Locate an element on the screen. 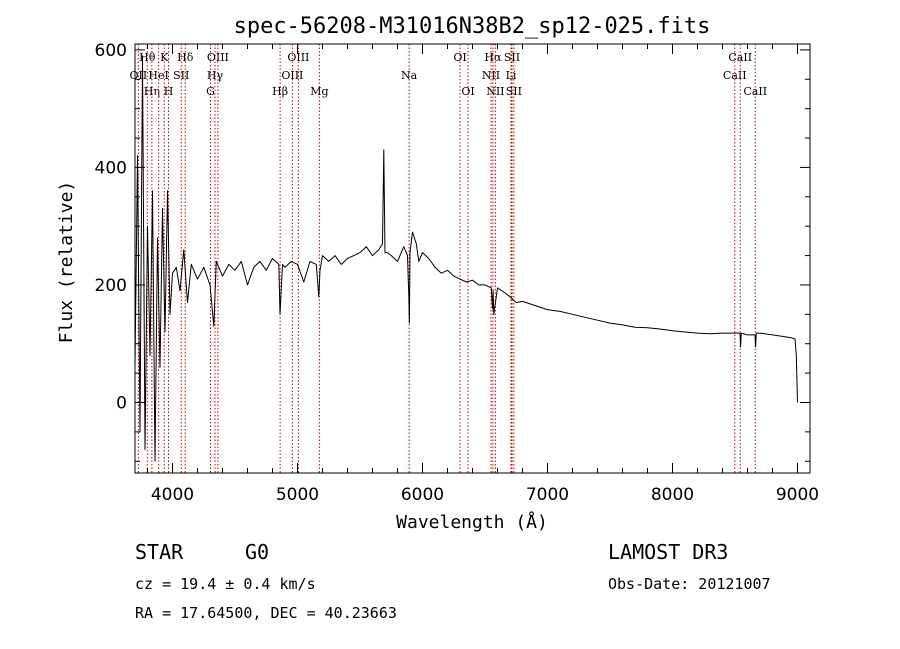 The height and width of the screenshot is (649, 900). survey-name: LAMOST DR3 is located at coordinates (668, 552).